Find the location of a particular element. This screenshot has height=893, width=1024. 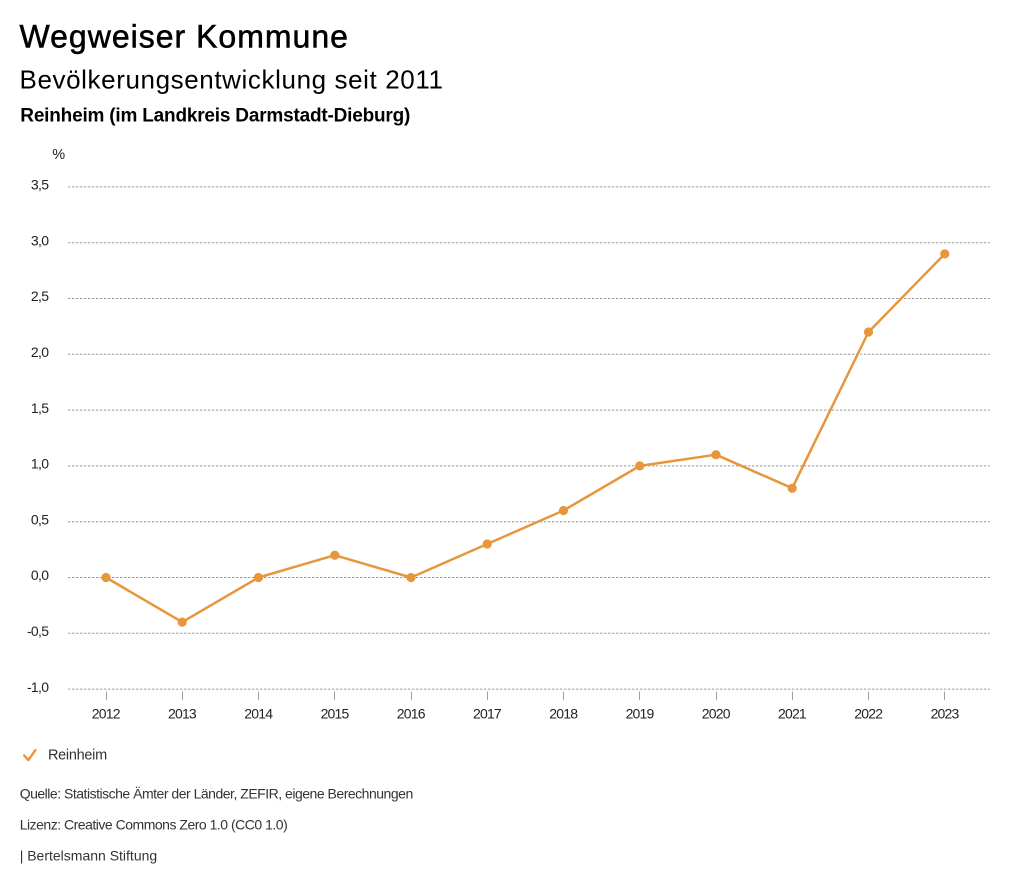

svg-text: 0,5 is located at coordinates (40, 519).